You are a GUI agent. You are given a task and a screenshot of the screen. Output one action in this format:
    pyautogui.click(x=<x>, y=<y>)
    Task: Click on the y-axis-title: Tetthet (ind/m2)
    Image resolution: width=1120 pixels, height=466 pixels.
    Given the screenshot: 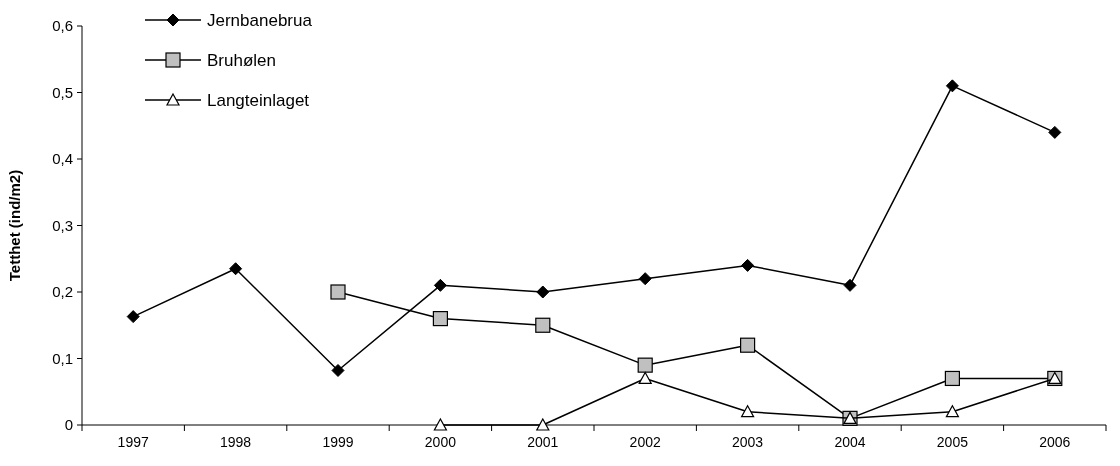 What is the action you would take?
    pyautogui.click(x=14, y=225)
    